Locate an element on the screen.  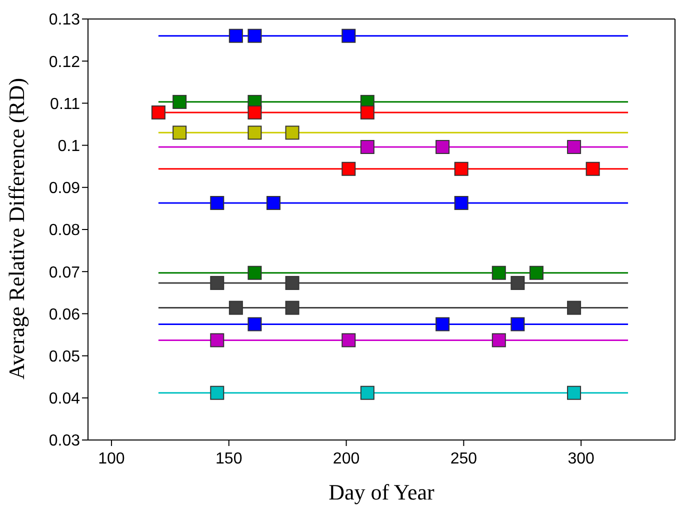
x-tick-label: 300 is located at coordinates (581, 459).